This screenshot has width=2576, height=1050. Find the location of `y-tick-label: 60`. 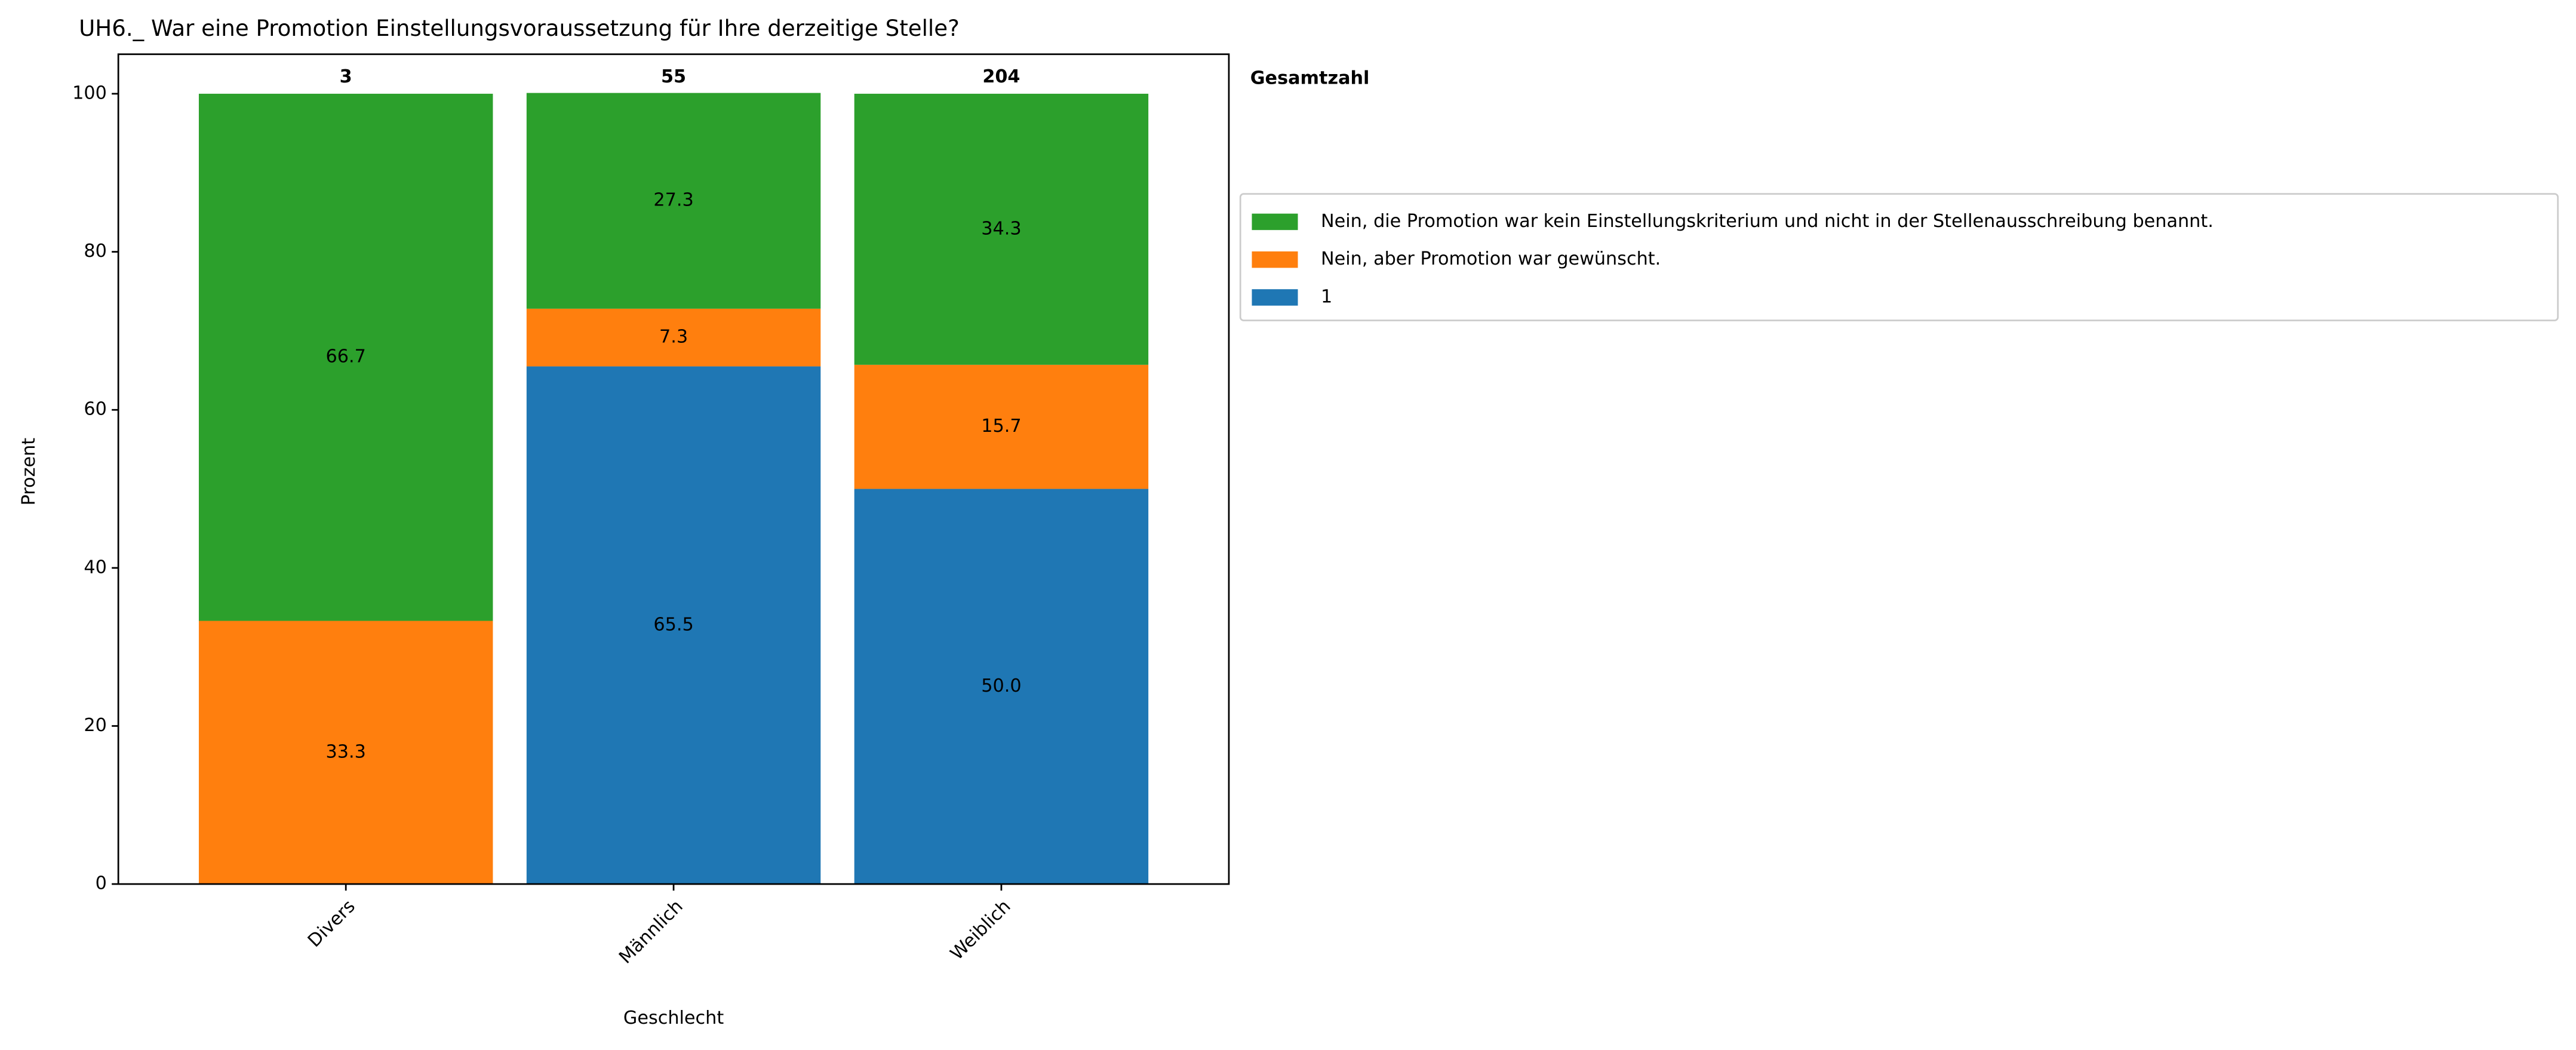

y-tick-label: 60 is located at coordinates (95, 409).